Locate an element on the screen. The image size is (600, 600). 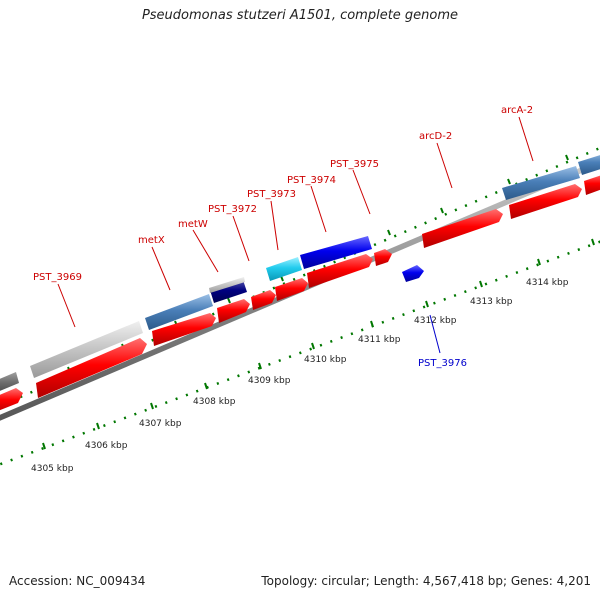
ruler-label-4314: 4314 kbp is located at coordinates (547, 283).